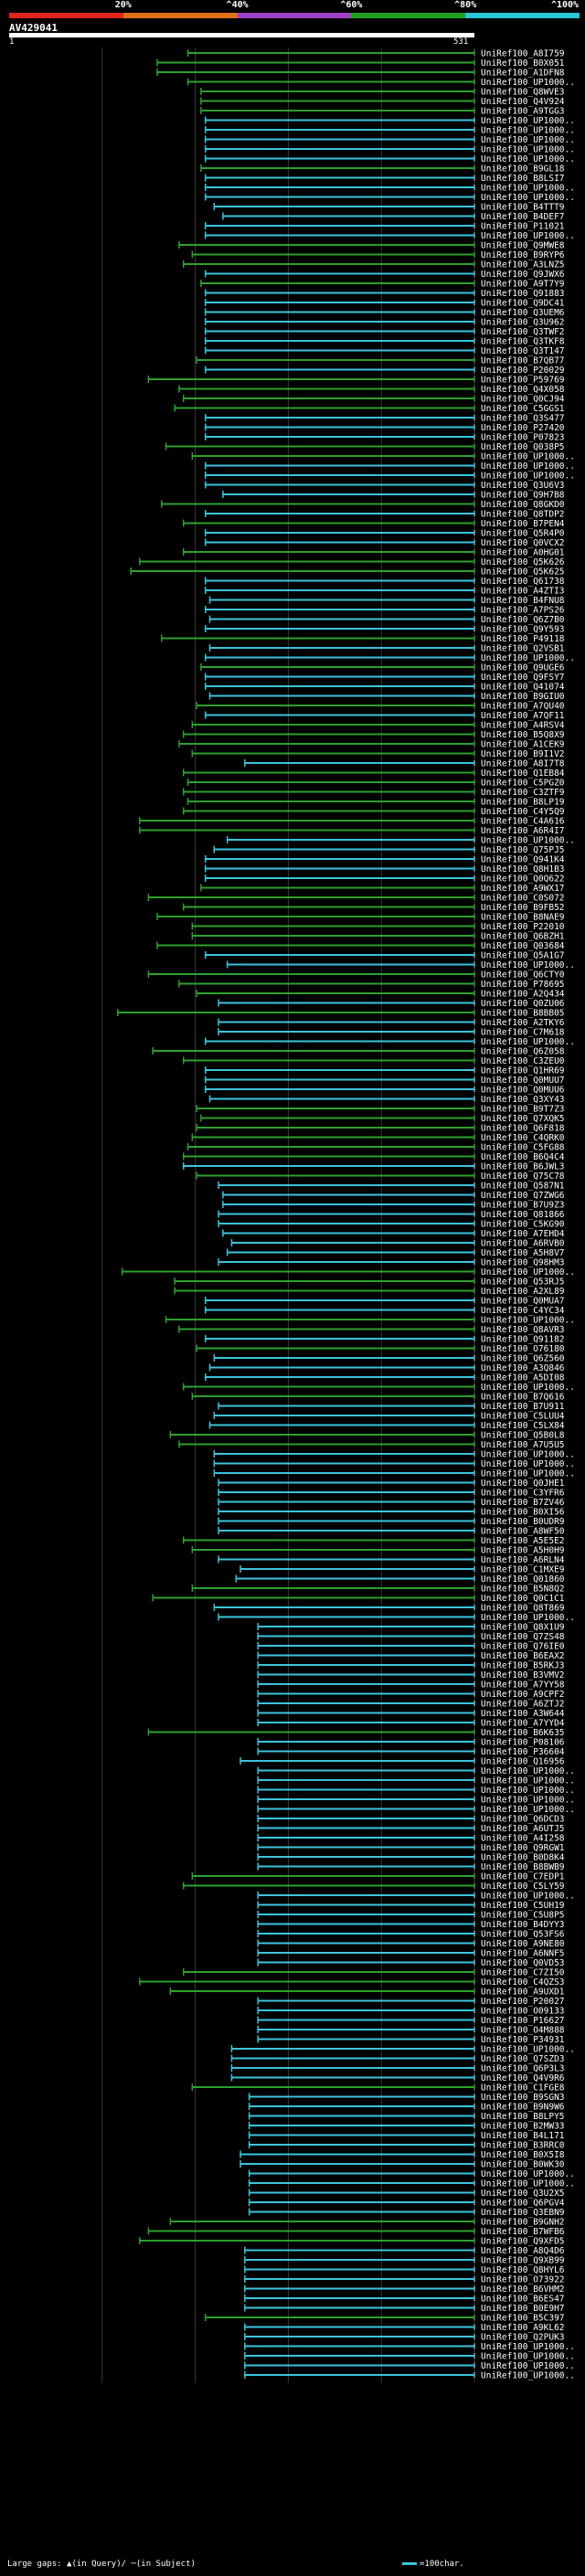 This screenshot has width=585, height=2576. What do you see at coordinates (523, 486) in the screenshot?
I see `hit-label: UniRef100_Q3U6V3` at bounding box center [523, 486].